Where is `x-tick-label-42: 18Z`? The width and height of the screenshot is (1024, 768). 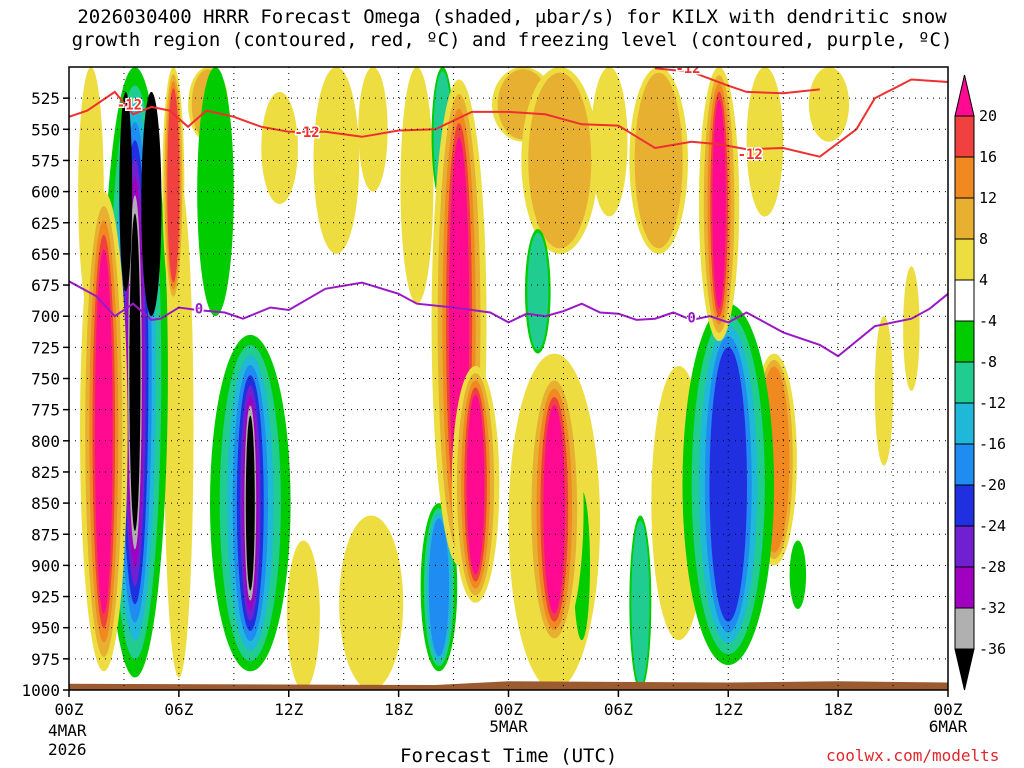 x-tick-label-42: 18Z is located at coordinates (838, 709).